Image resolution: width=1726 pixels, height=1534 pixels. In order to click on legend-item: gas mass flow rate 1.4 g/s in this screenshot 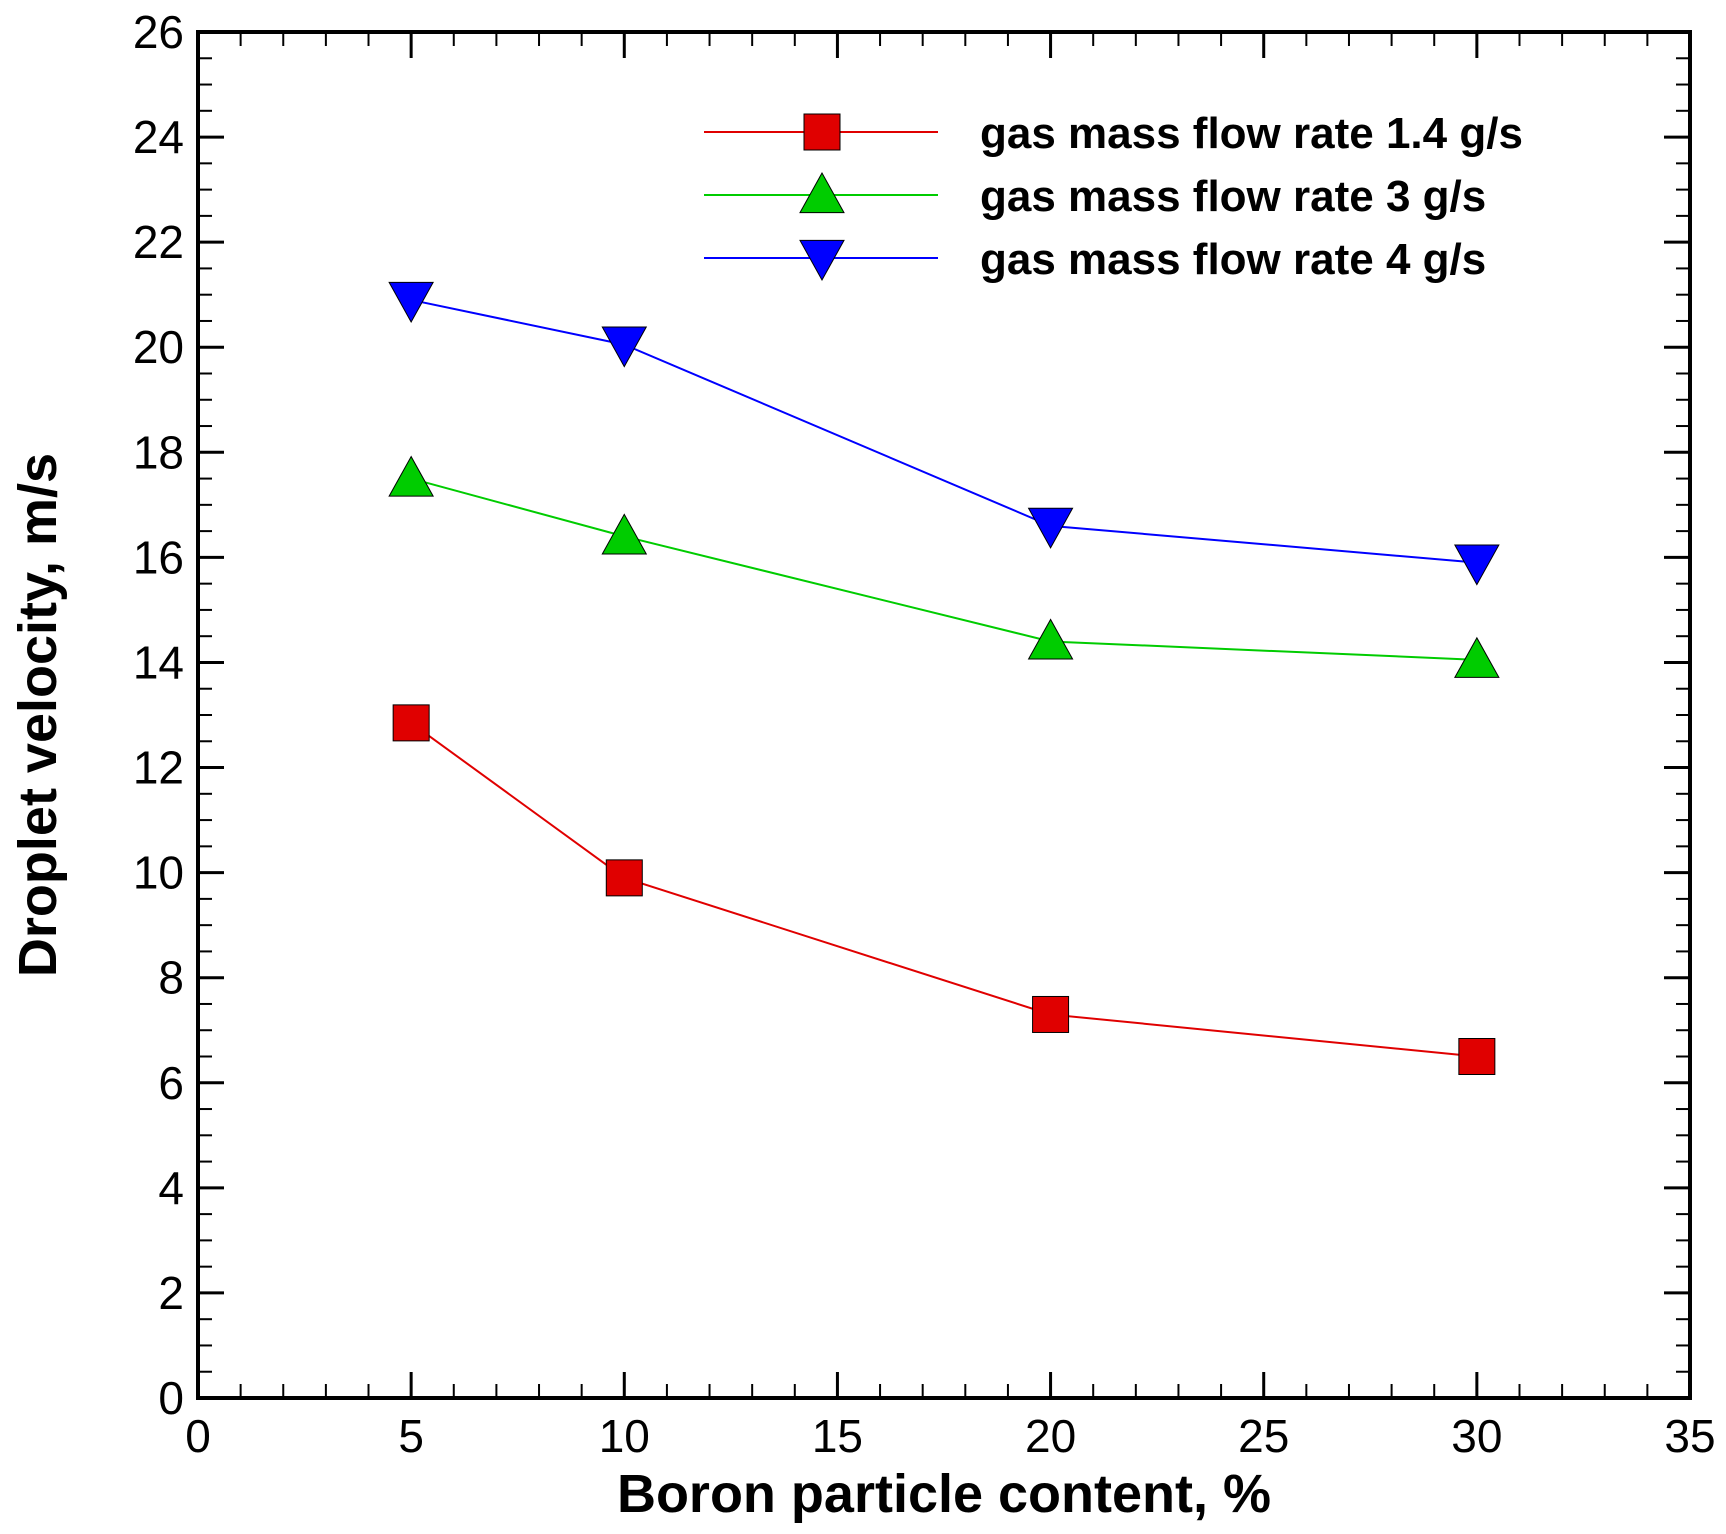, I will do `click(1113, 133)`.